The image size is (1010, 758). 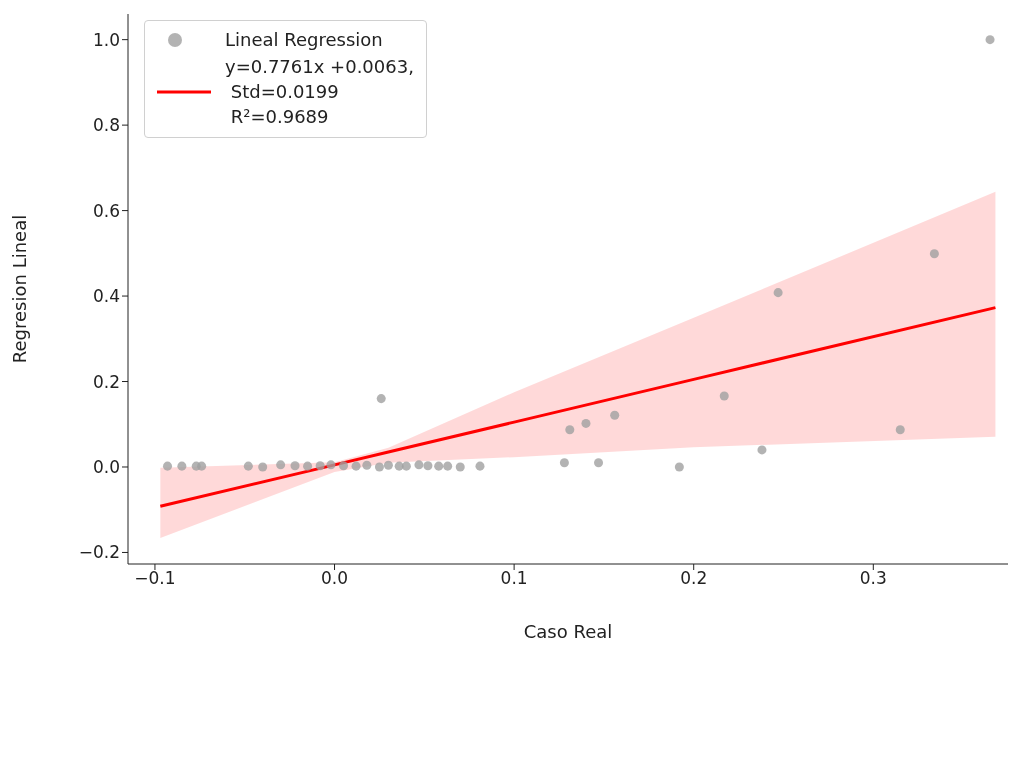 What do you see at coordinates (106, 467) in the screenshot?
I see `y-tick-label: 0.0` at bounding box center [106, 467].